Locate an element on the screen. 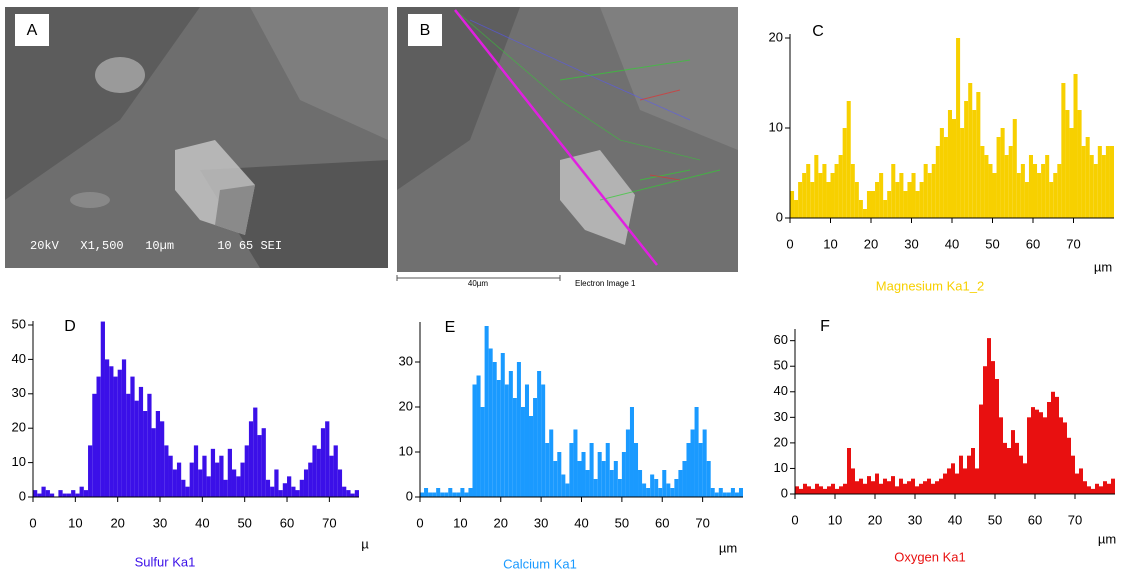  x-tick-label: 20 is located at coordinates (501, 522).